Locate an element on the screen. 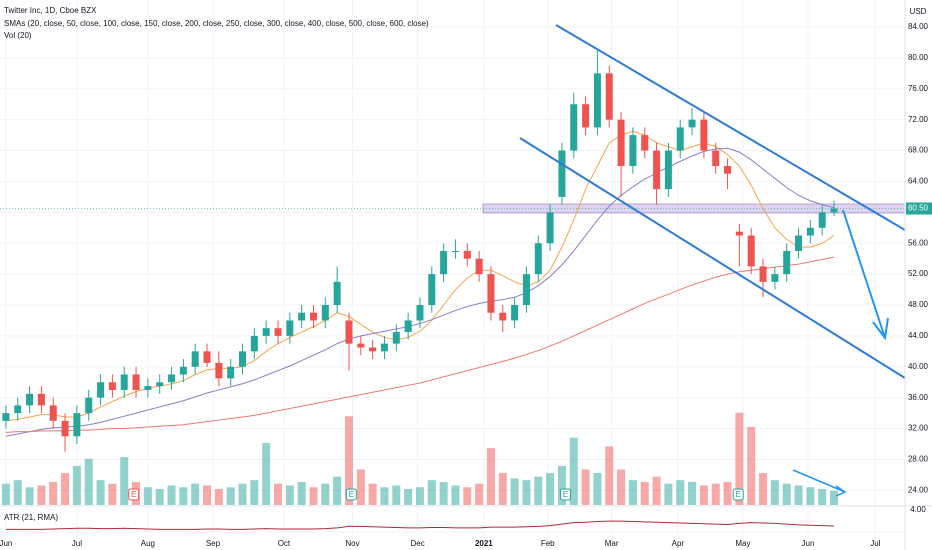  volume-legend: Vol (20) is located at coordinates (18, 35).